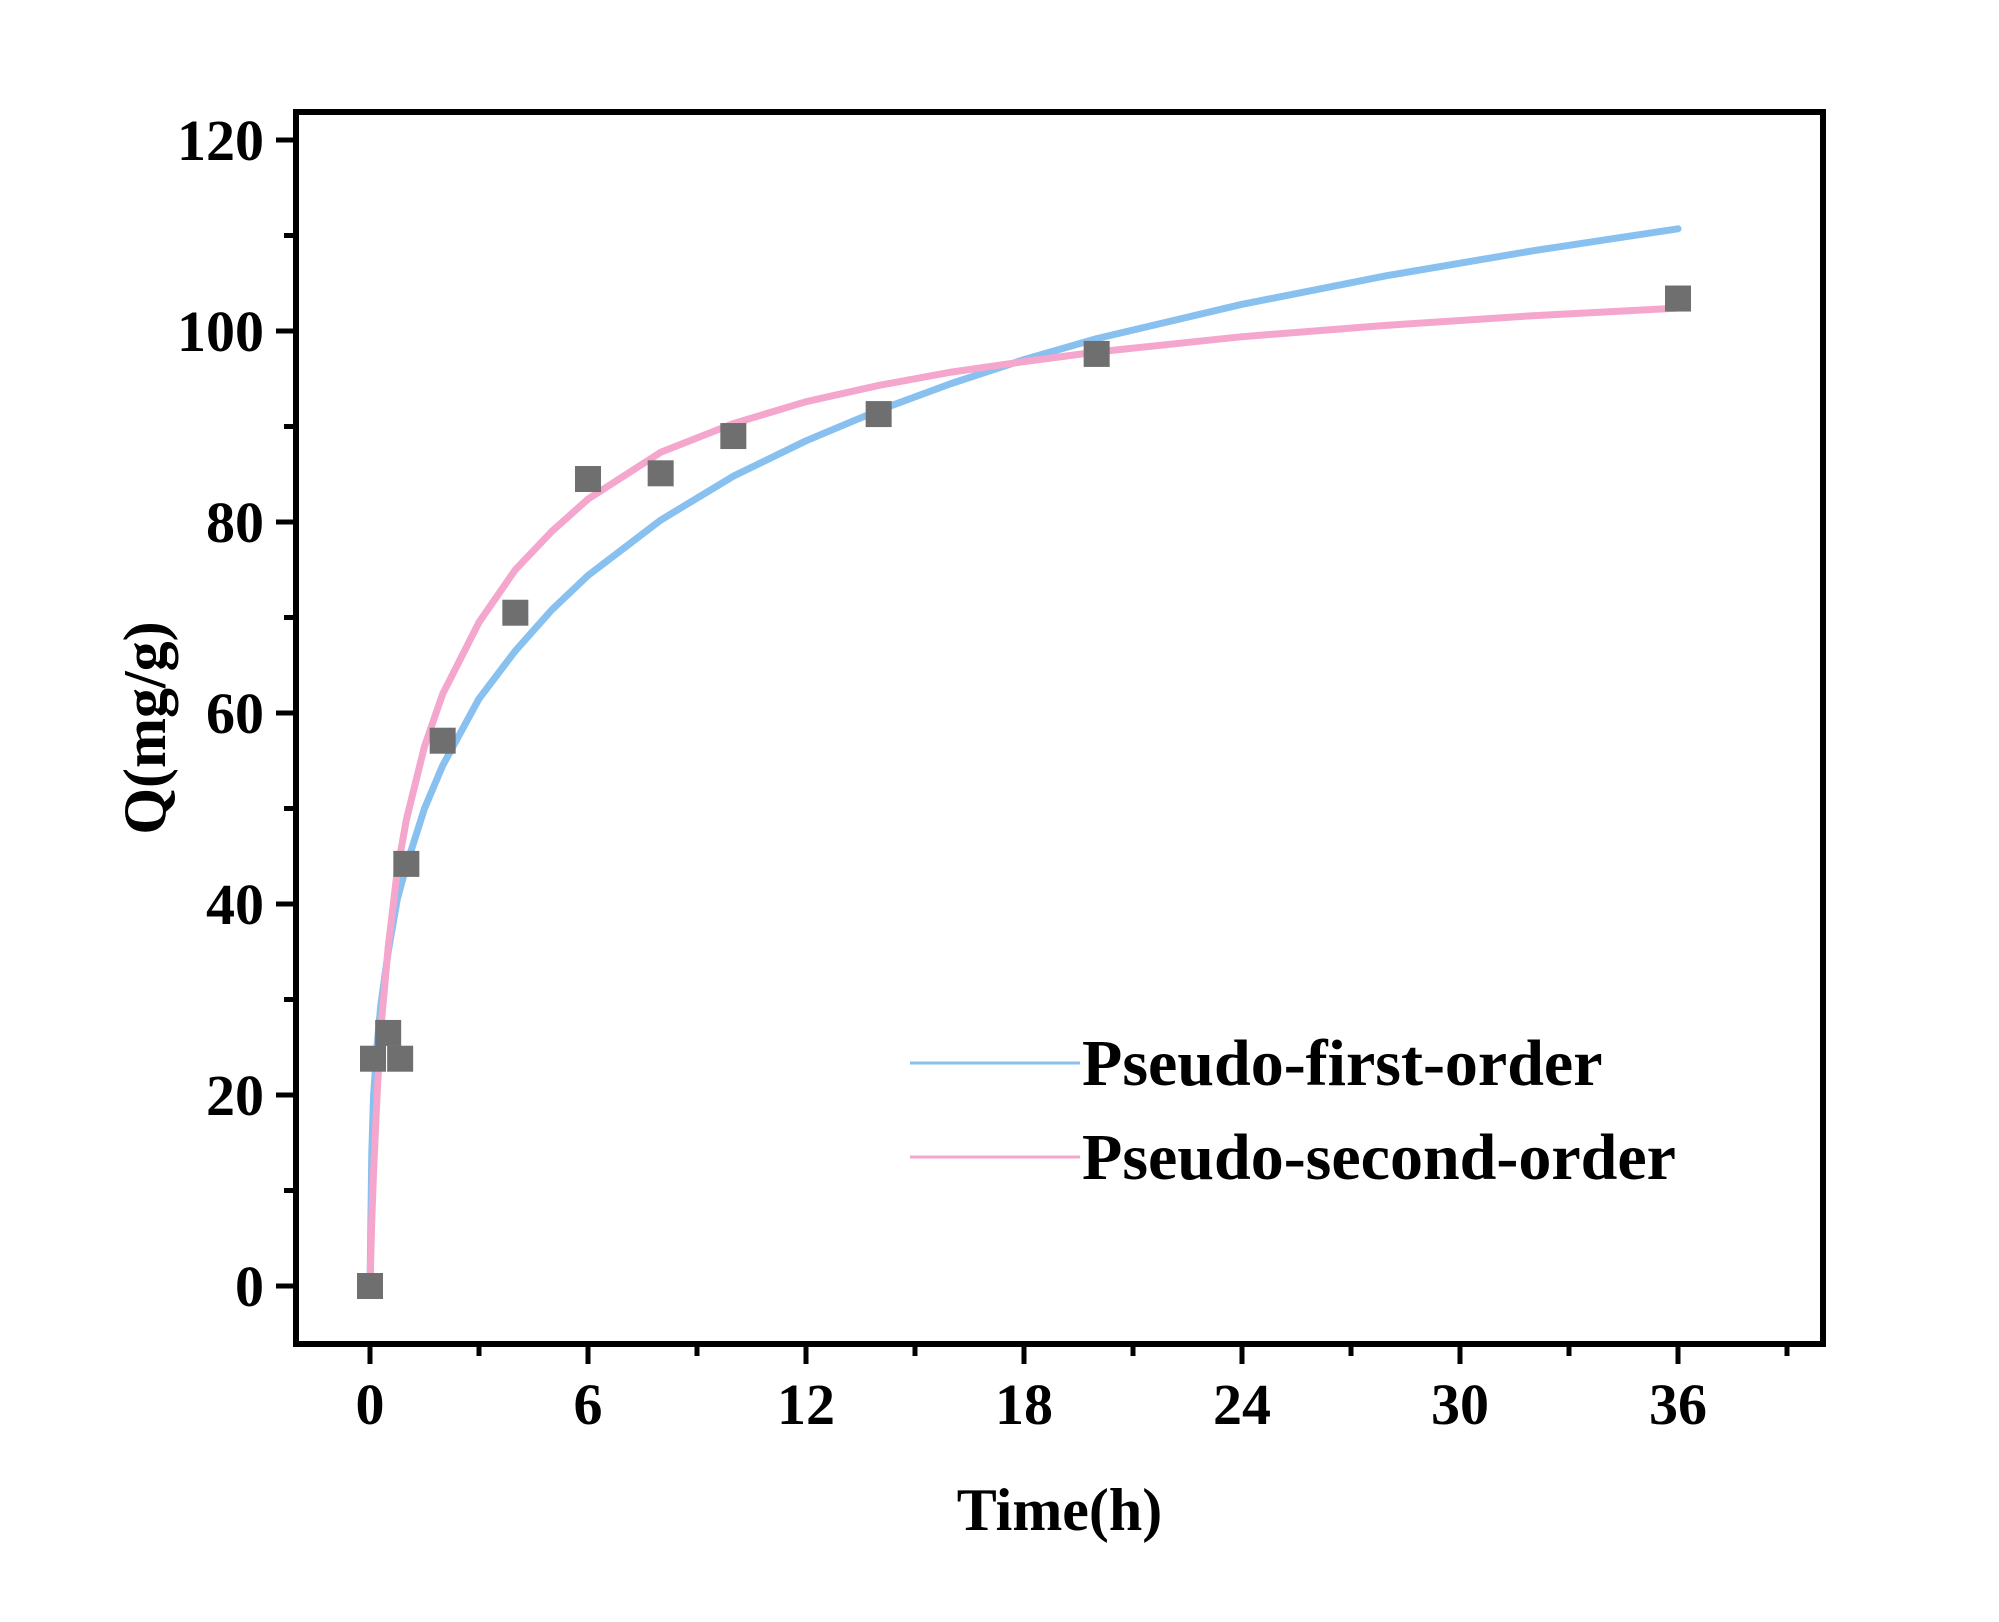  Describe the element at coordinates (220, 331) in the screenshot. I see `y-tick-label: 100` at that location.